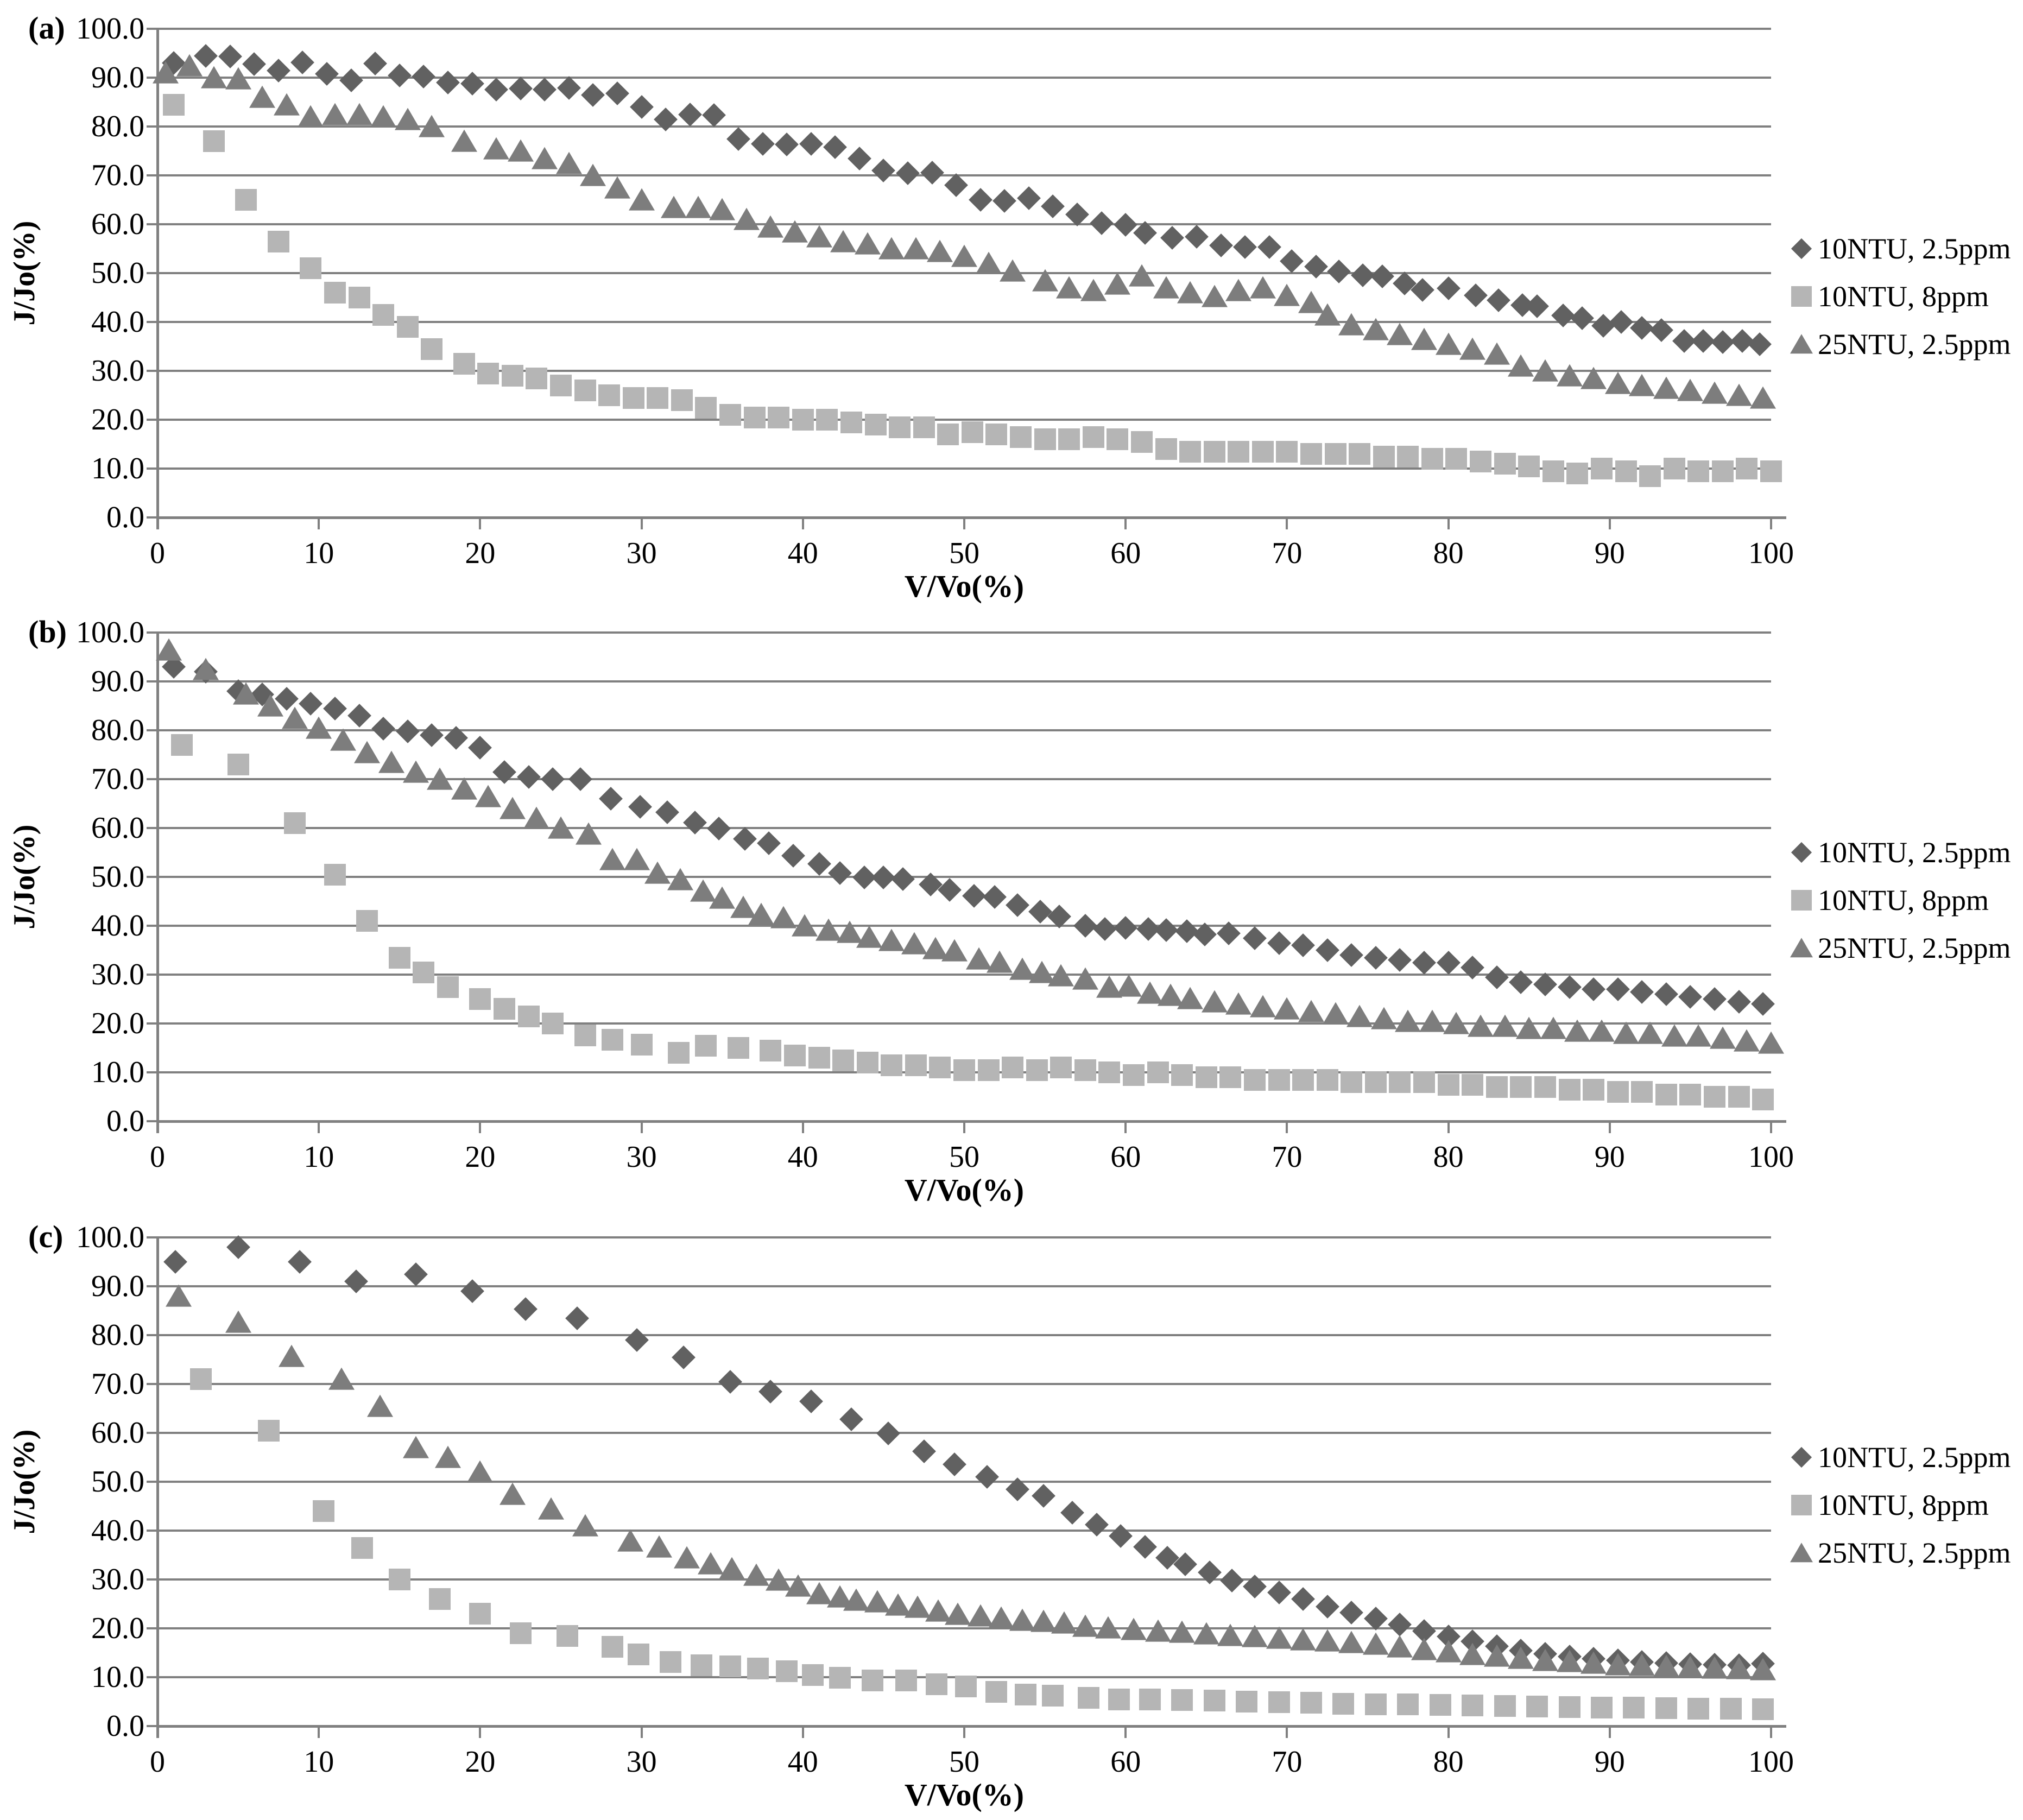  What do you see at coordinates (24, 877) in the screenshot?
I see `y-axis-title: J/Jo(%)` at bounding box center [24, 877].